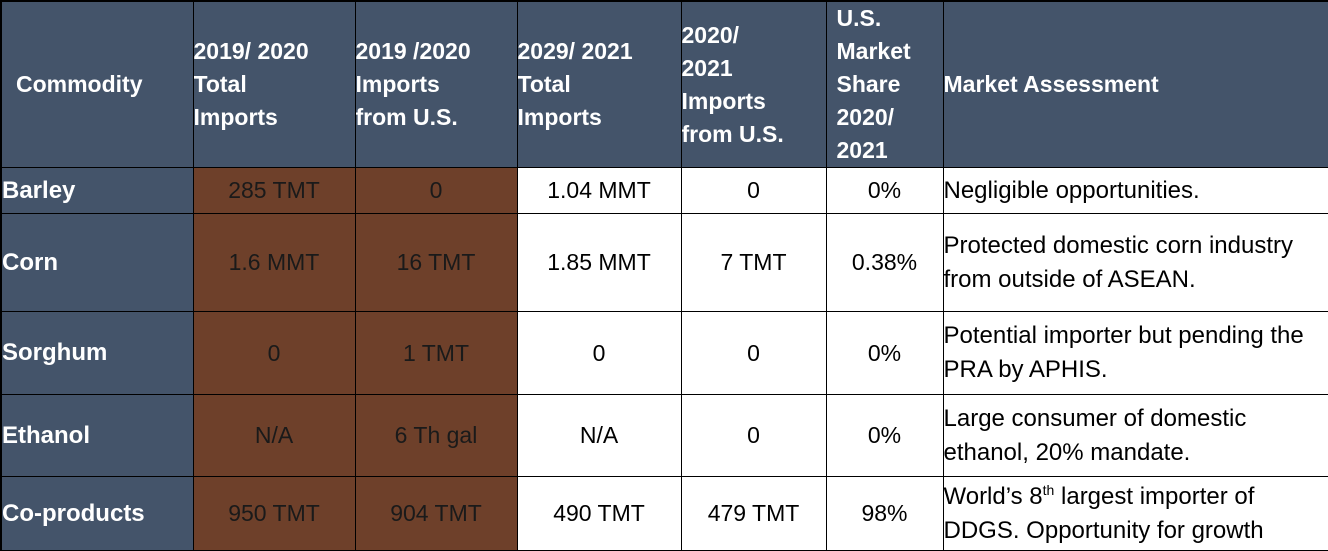 This screenshot has height=551, width=1328. I want to click on total-imports-2019-2020-cell: 0, so click(274, 353).